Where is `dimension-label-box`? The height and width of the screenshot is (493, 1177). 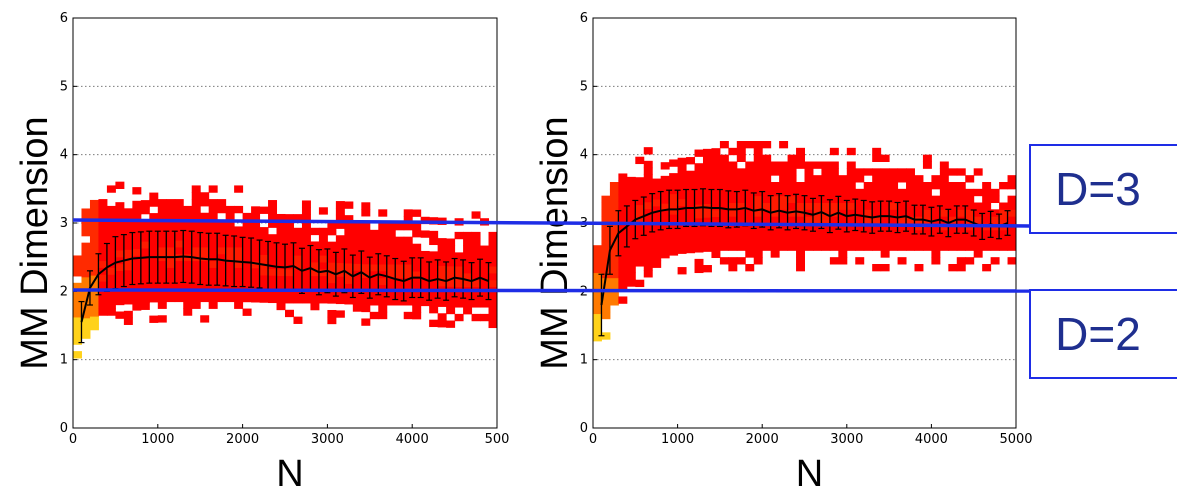
dimension-label-box is located at coordinates (1103, 334).